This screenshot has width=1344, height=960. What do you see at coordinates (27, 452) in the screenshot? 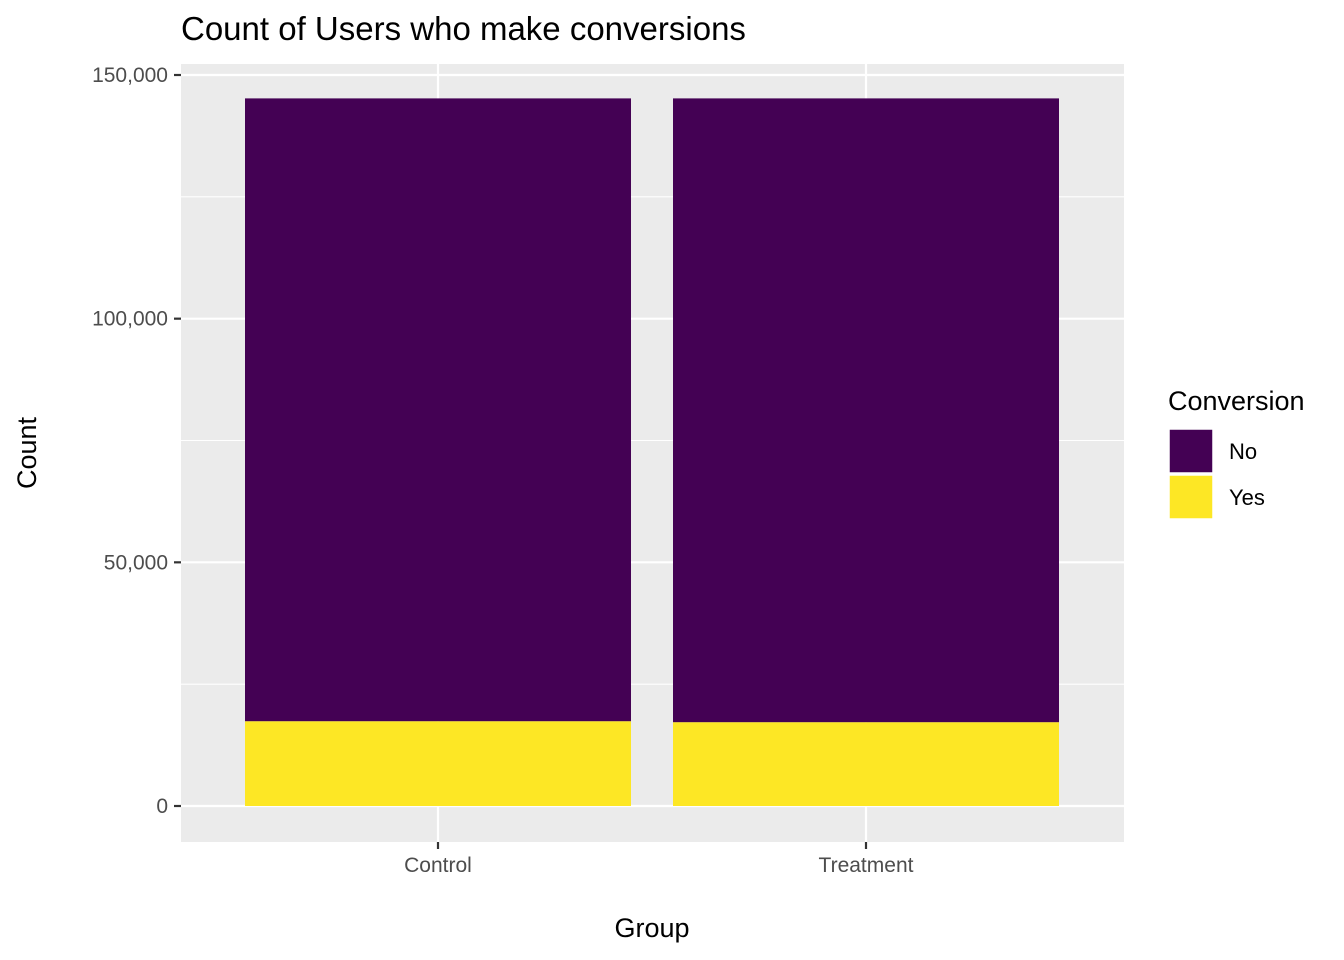
I see `y-axis-title: Count` at bounding box center [27, 452].